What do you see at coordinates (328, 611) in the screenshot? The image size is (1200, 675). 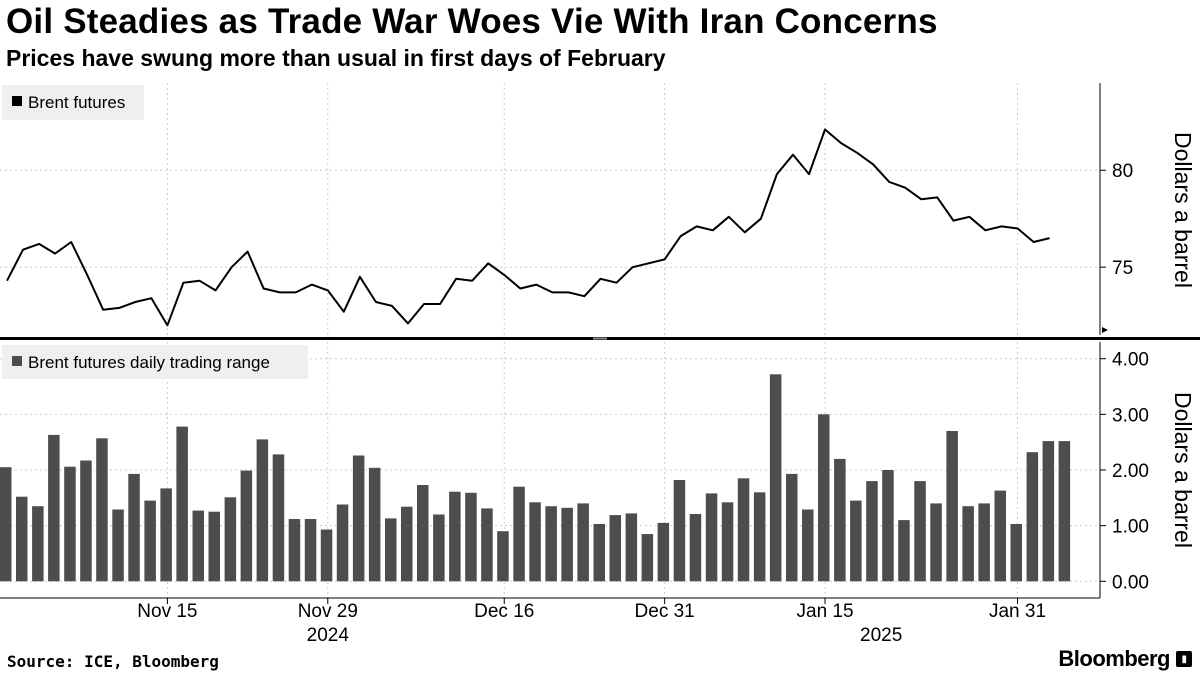 I see `xtick-label: Nov 29` at bounding box center [328, 611].